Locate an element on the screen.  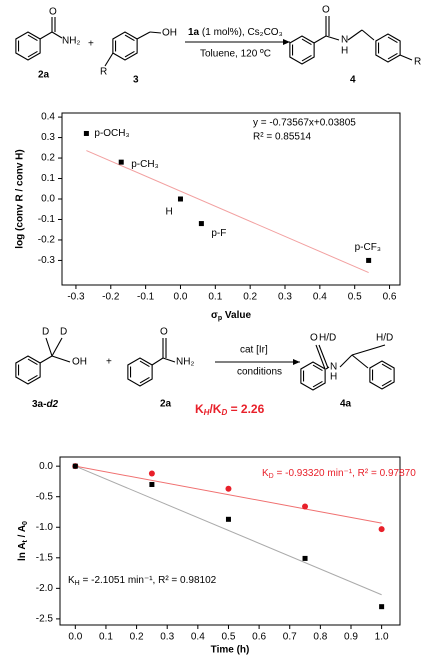
conditions: conditions is located at coordinates (259, 372).